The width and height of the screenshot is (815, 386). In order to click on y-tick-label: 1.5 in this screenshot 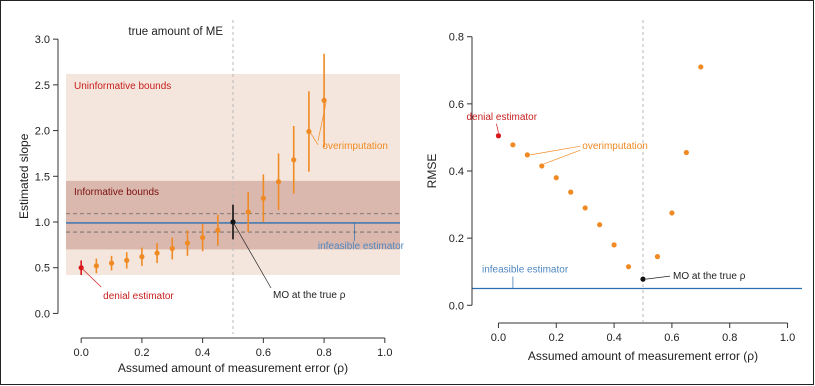, I will do `click(42, 177)`.